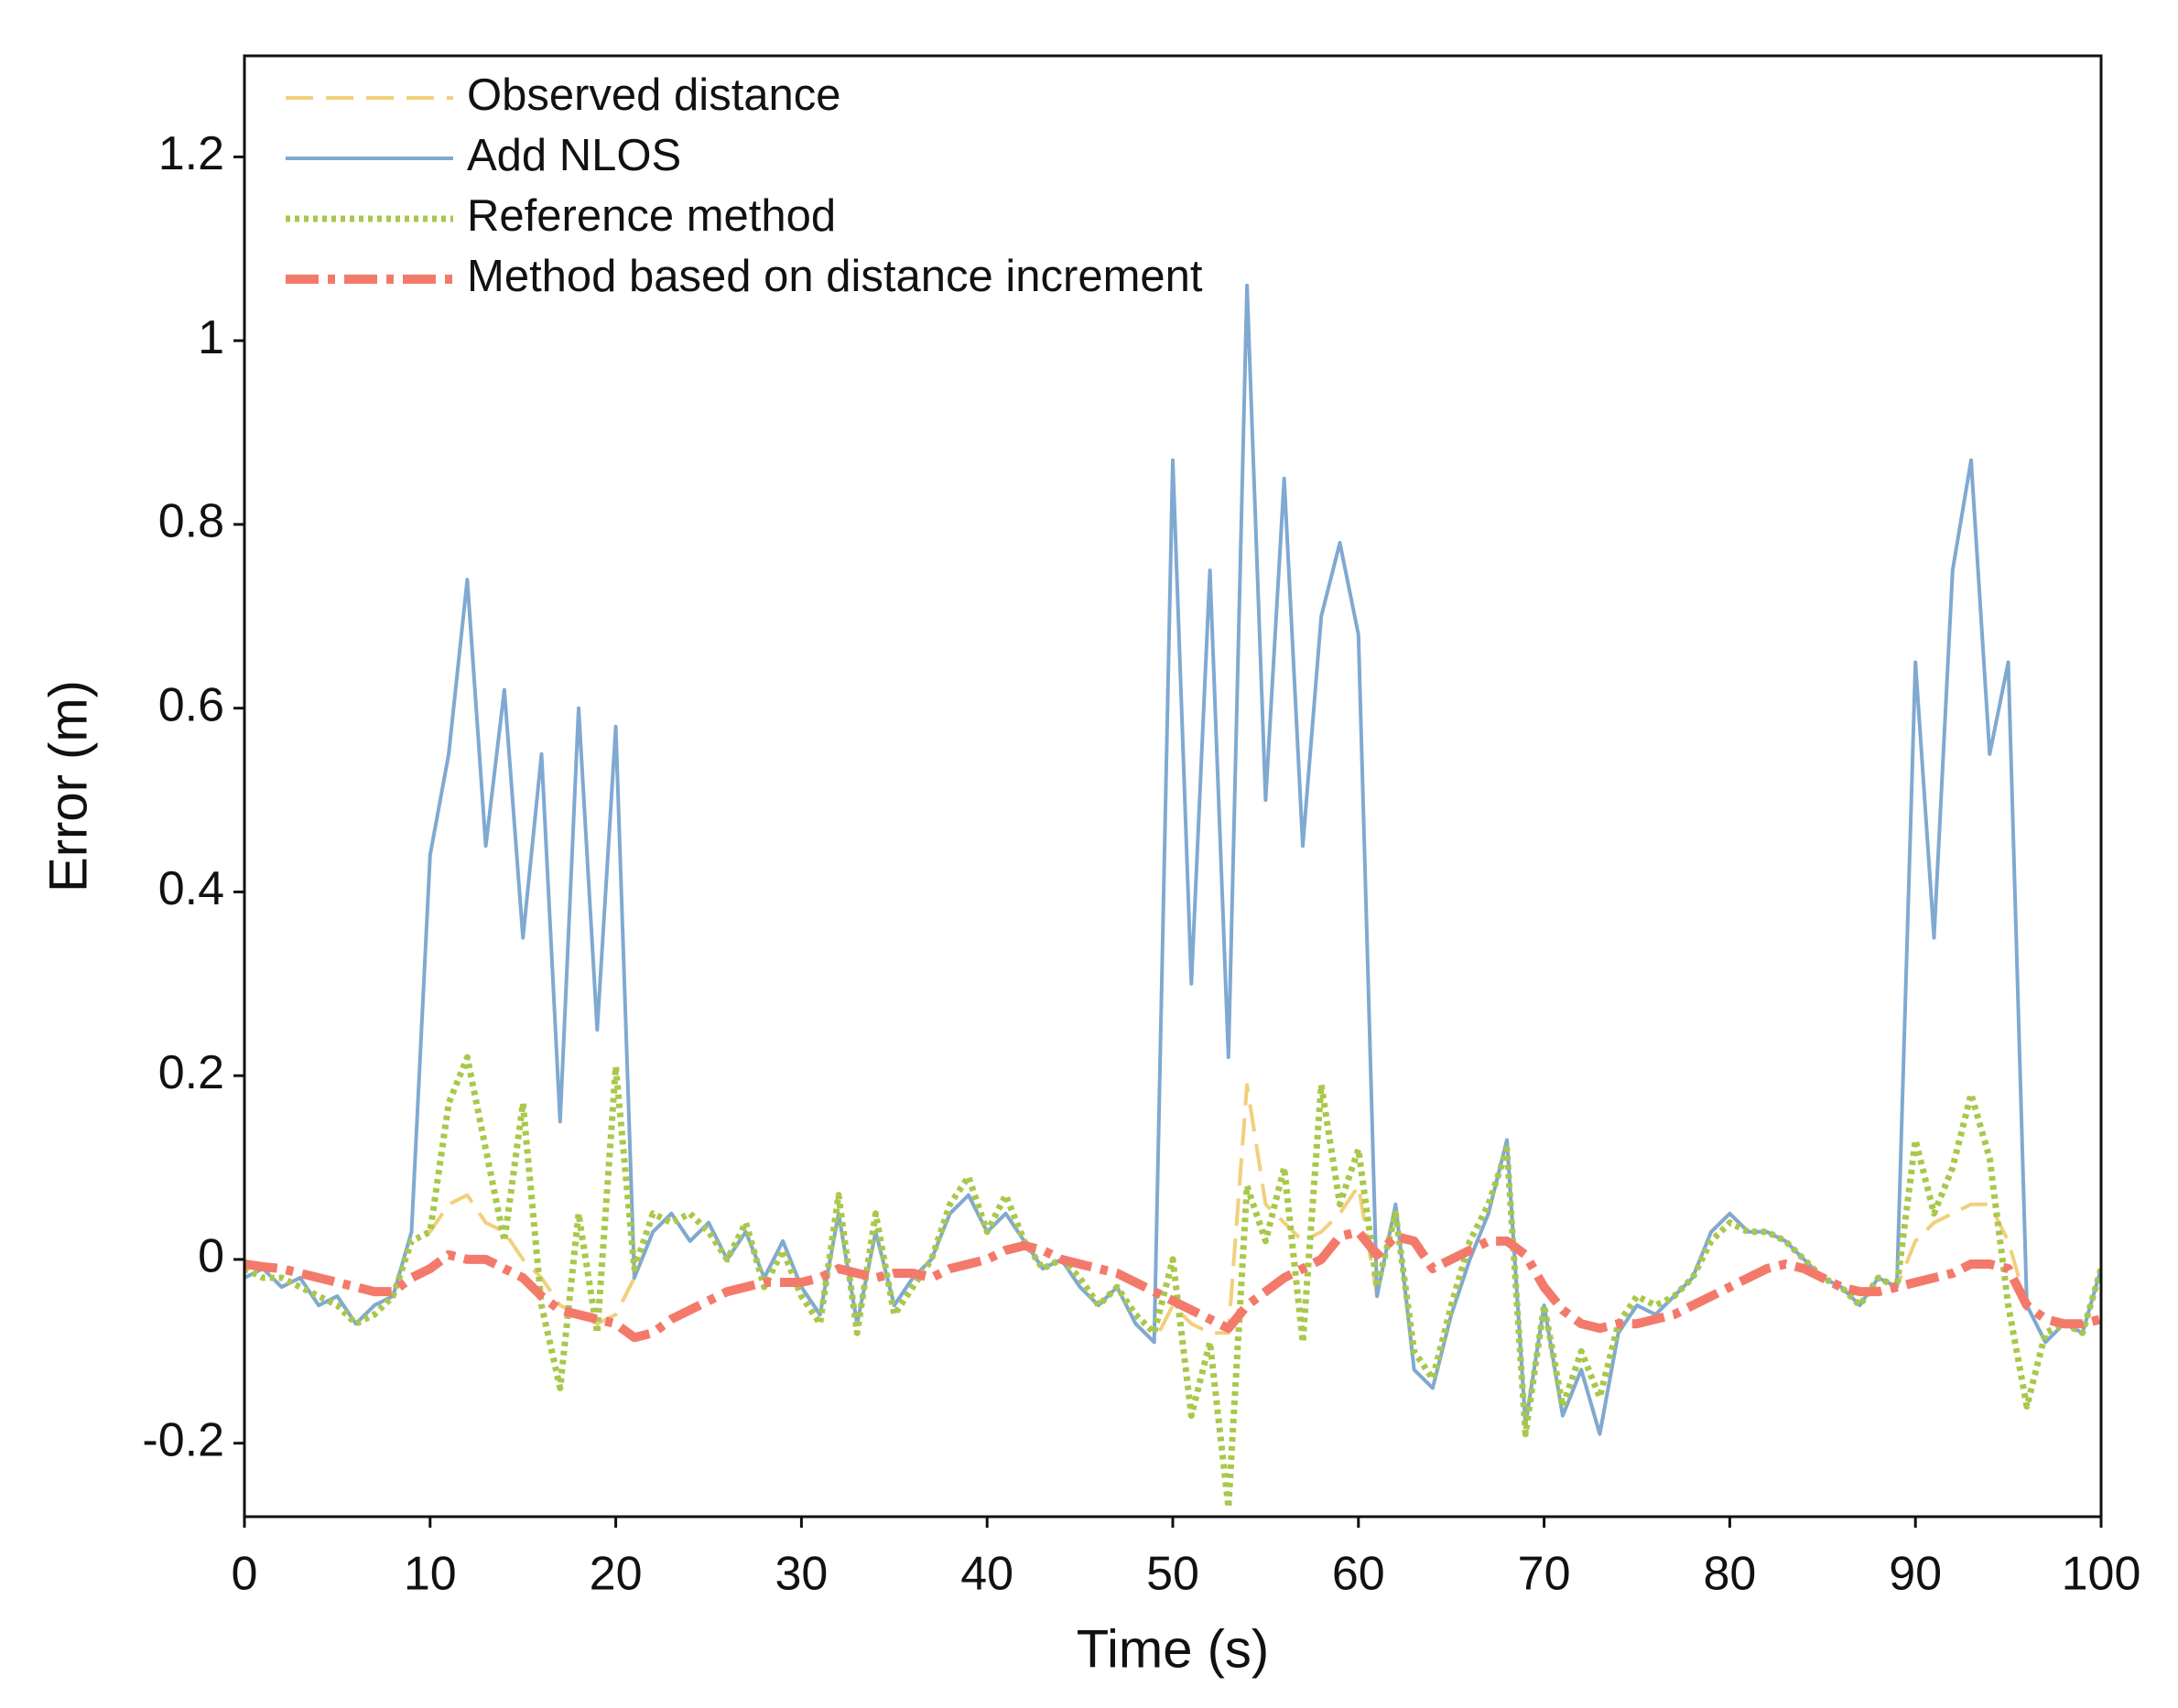 The image size is (2178, 1708). I want to click on series-line, so click(1172, 1285).